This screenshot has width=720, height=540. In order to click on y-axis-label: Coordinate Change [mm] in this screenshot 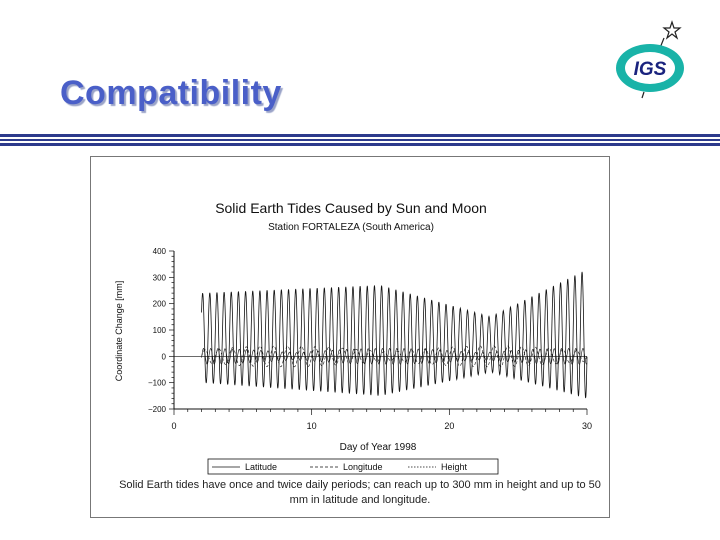, I will do `click(119, 331)`.